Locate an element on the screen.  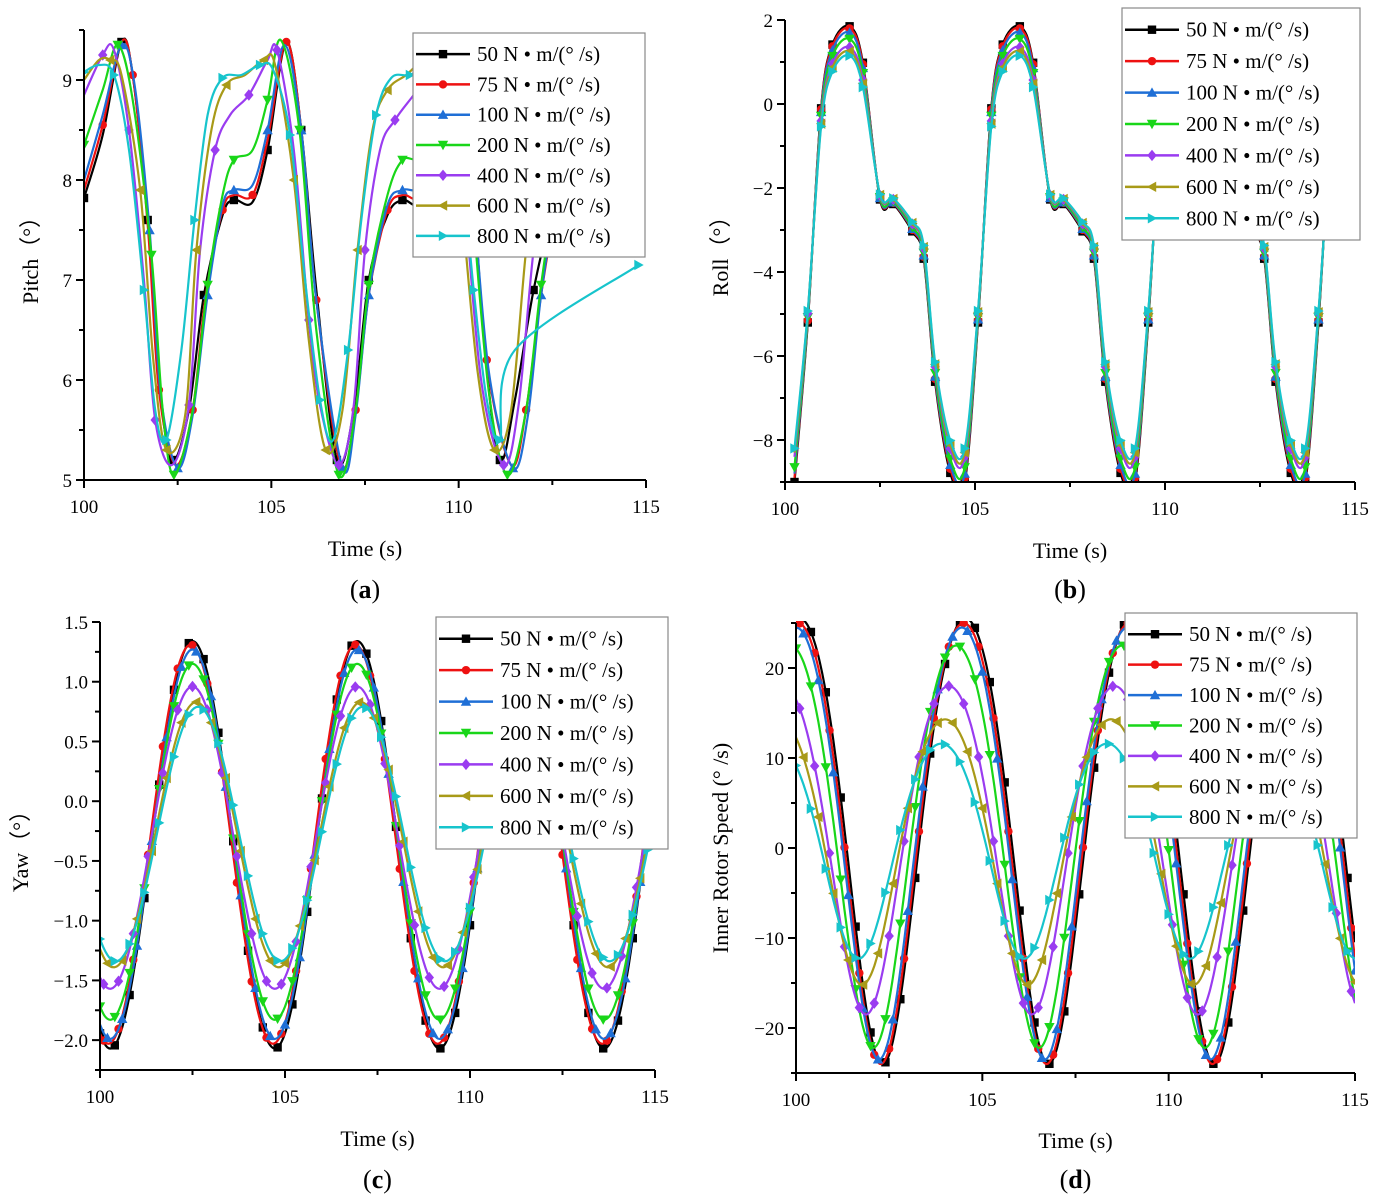
legend-label: 75 N • m/(° /s) is located at coordinates (538, 84).